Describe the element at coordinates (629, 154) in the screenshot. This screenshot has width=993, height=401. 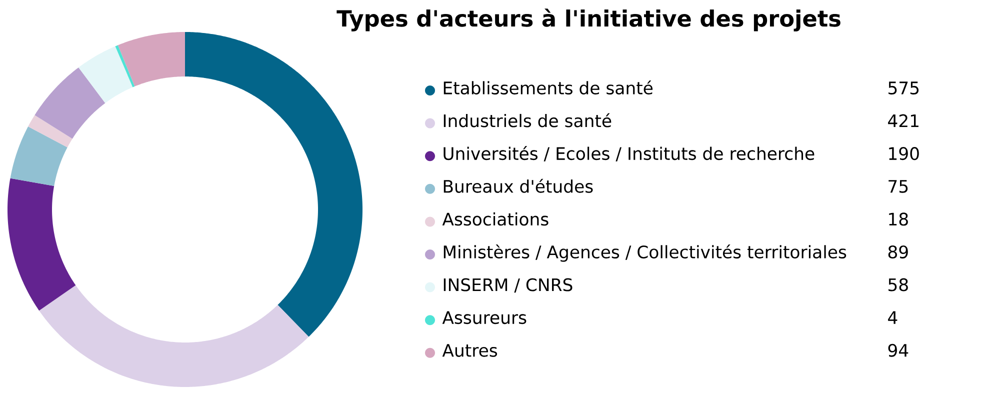
I see `legend-label: Universités / Ecoles / Instituts de recherche` at that location.